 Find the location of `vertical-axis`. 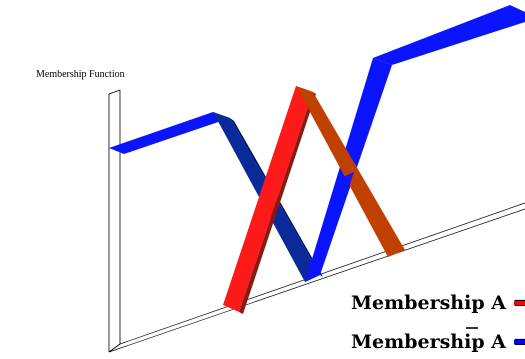

vertical-axis is located at coordinates (114, 221).